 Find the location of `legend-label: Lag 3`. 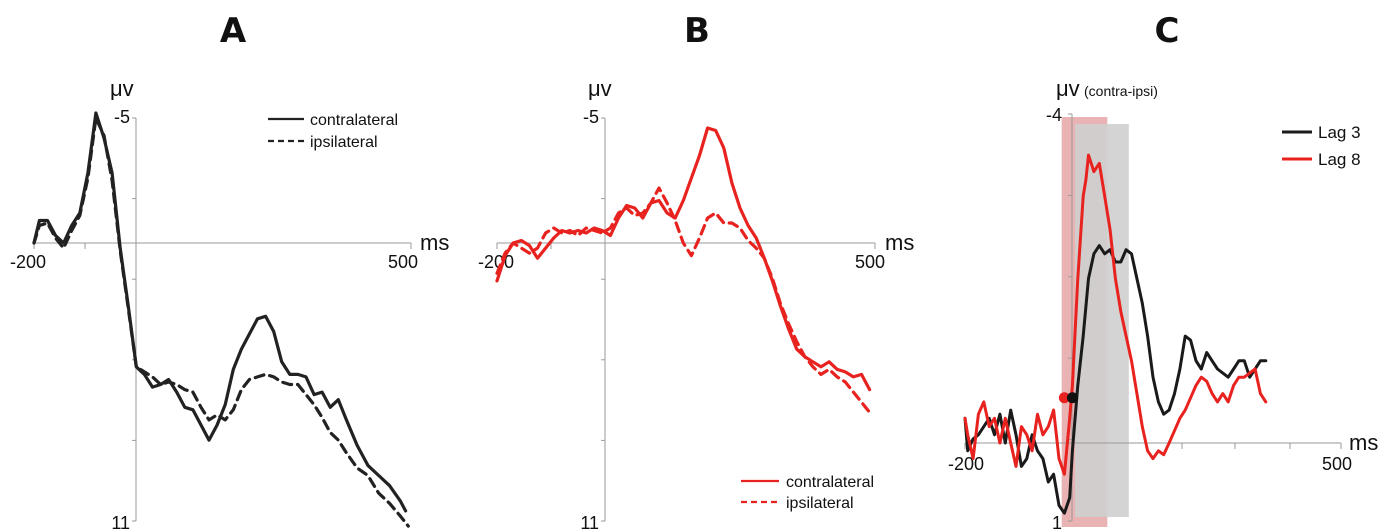

legend-label: Lag 3 is located at coordinates (1339, 132).